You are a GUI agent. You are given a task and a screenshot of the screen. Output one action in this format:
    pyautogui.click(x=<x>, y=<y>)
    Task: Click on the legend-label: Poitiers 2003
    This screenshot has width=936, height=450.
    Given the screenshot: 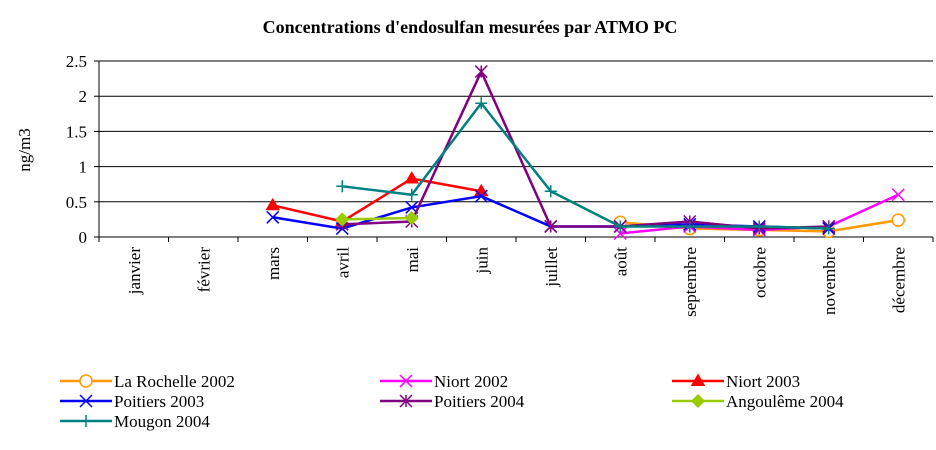 What is the action you would take?
    pyautogui.click(x=159, y=401)
    